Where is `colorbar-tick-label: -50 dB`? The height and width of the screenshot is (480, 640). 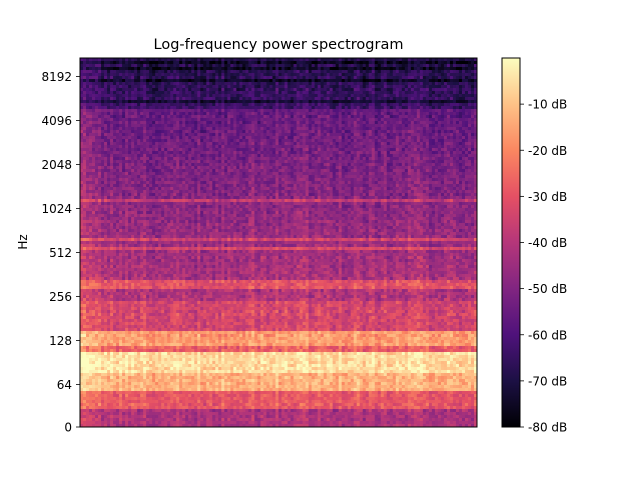 colorbar-tick-label: -50 dB is located at coordinates (547, 289).